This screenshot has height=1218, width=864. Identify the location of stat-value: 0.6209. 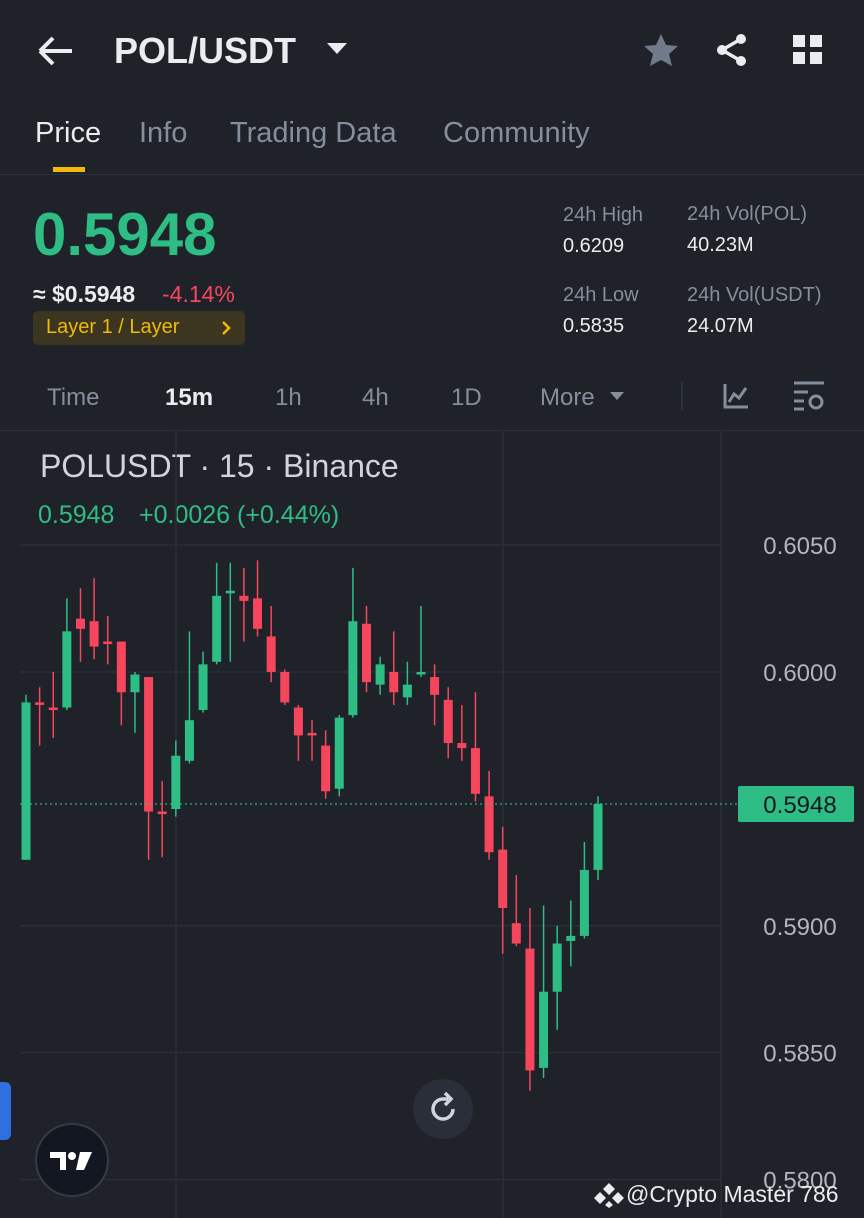
(594, 246).